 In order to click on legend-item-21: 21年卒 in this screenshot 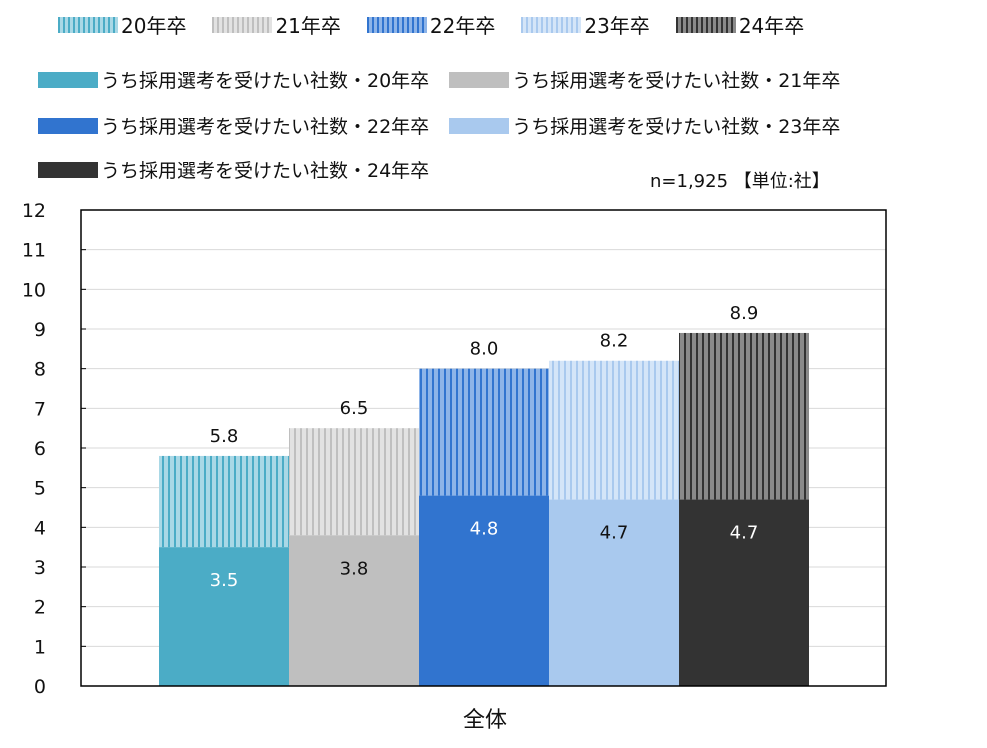, I will do `click(276, 24)`.